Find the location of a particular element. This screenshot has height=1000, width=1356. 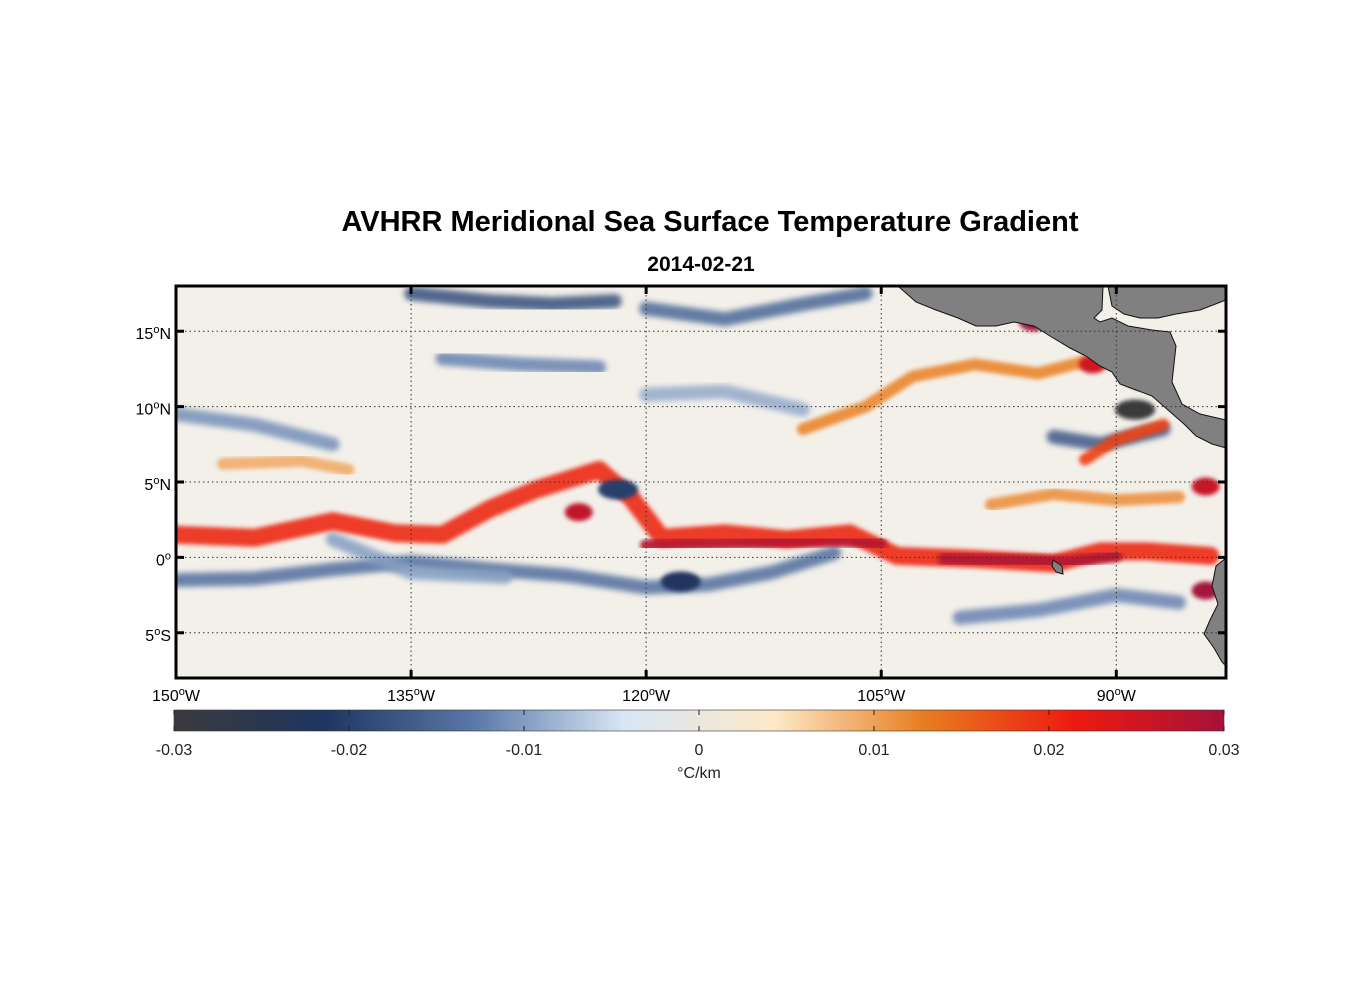

land-mask is located at coordinates (1061, 476).